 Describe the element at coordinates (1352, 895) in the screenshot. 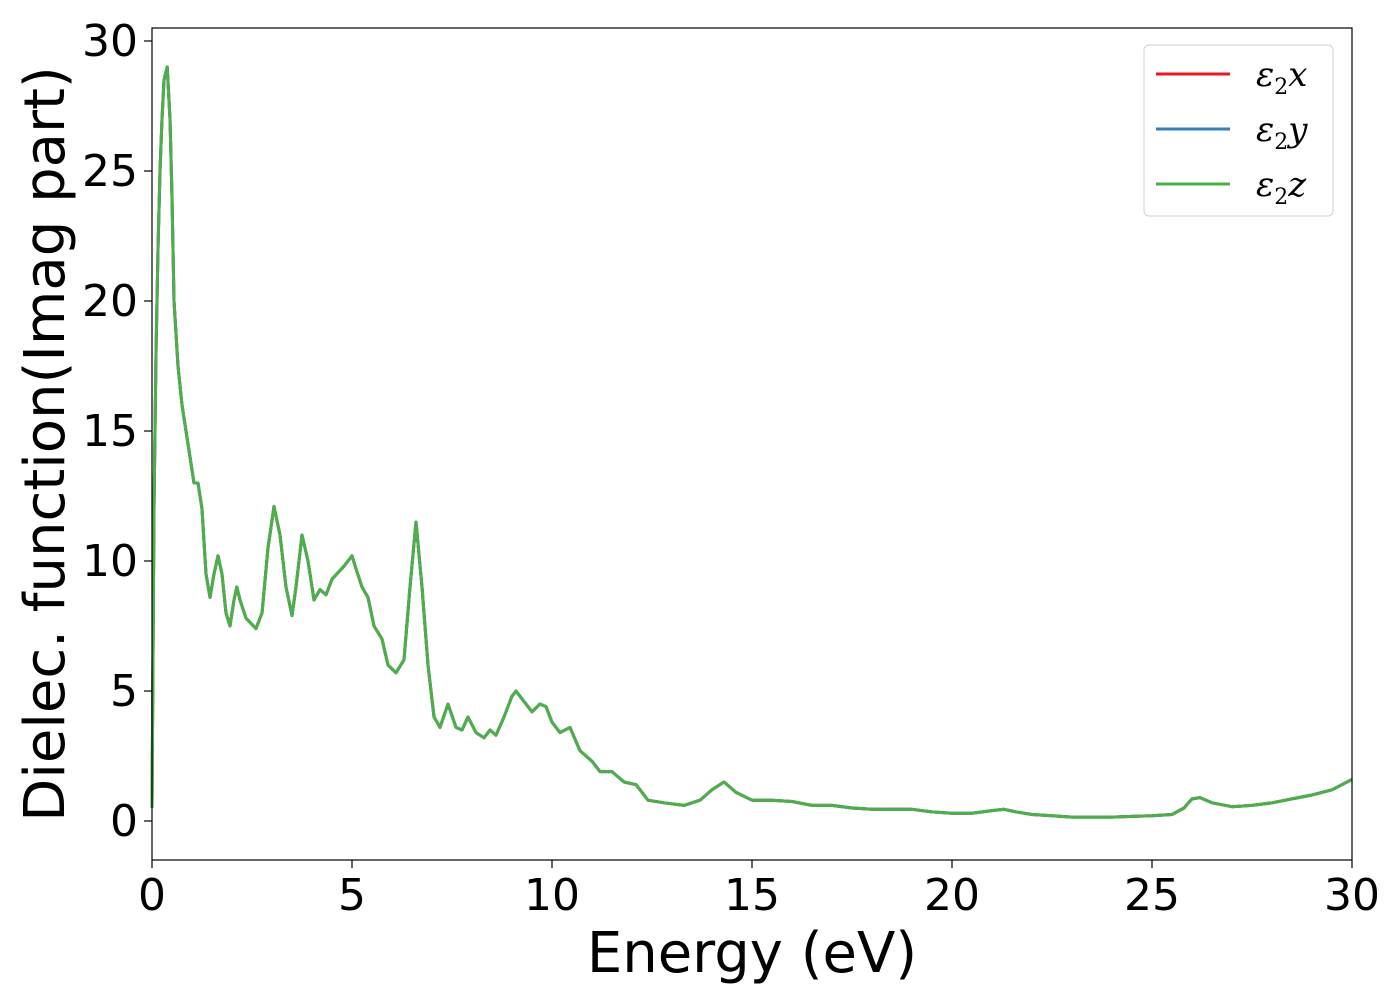

I see `x-tick-label: 30` at that location.